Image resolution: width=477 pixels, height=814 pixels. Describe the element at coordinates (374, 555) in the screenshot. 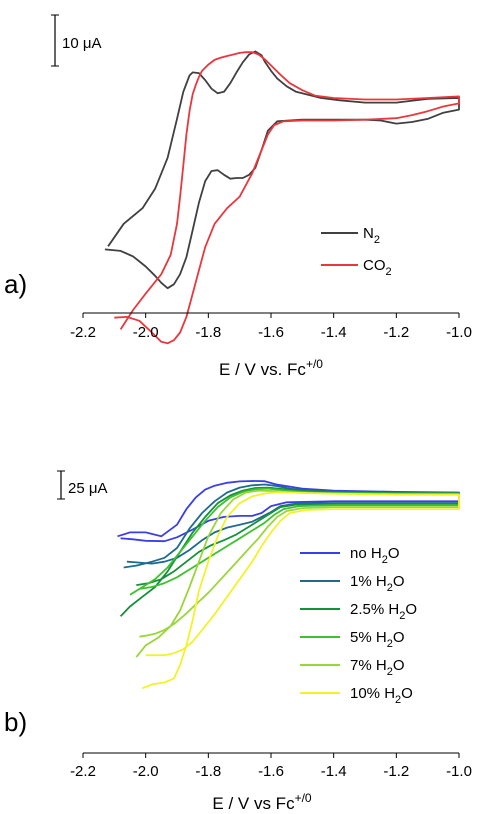

I see `legend-label-no-h2o: no H2O` at that location.